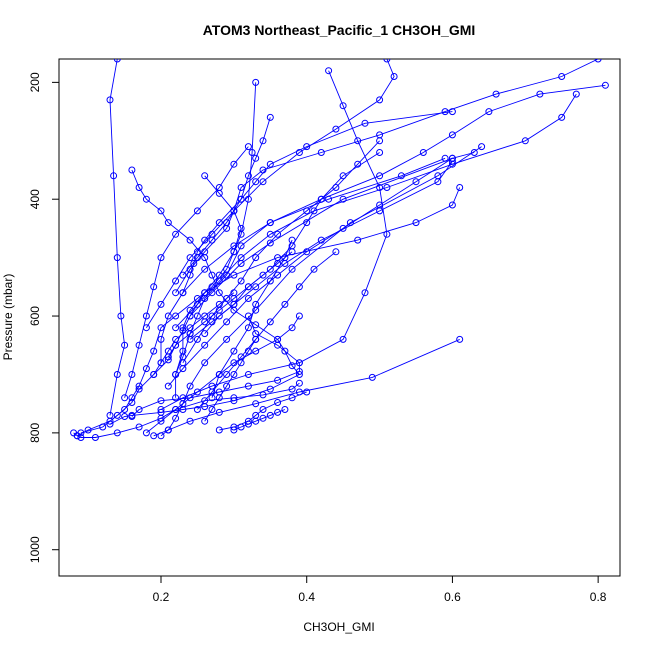 This screenshot has height=650, width=650. What do you see at coordinates (8, 317) in the screenshot?
I see `y-axis-label: Pressure (mbar)` at bounding box center [8, 317].